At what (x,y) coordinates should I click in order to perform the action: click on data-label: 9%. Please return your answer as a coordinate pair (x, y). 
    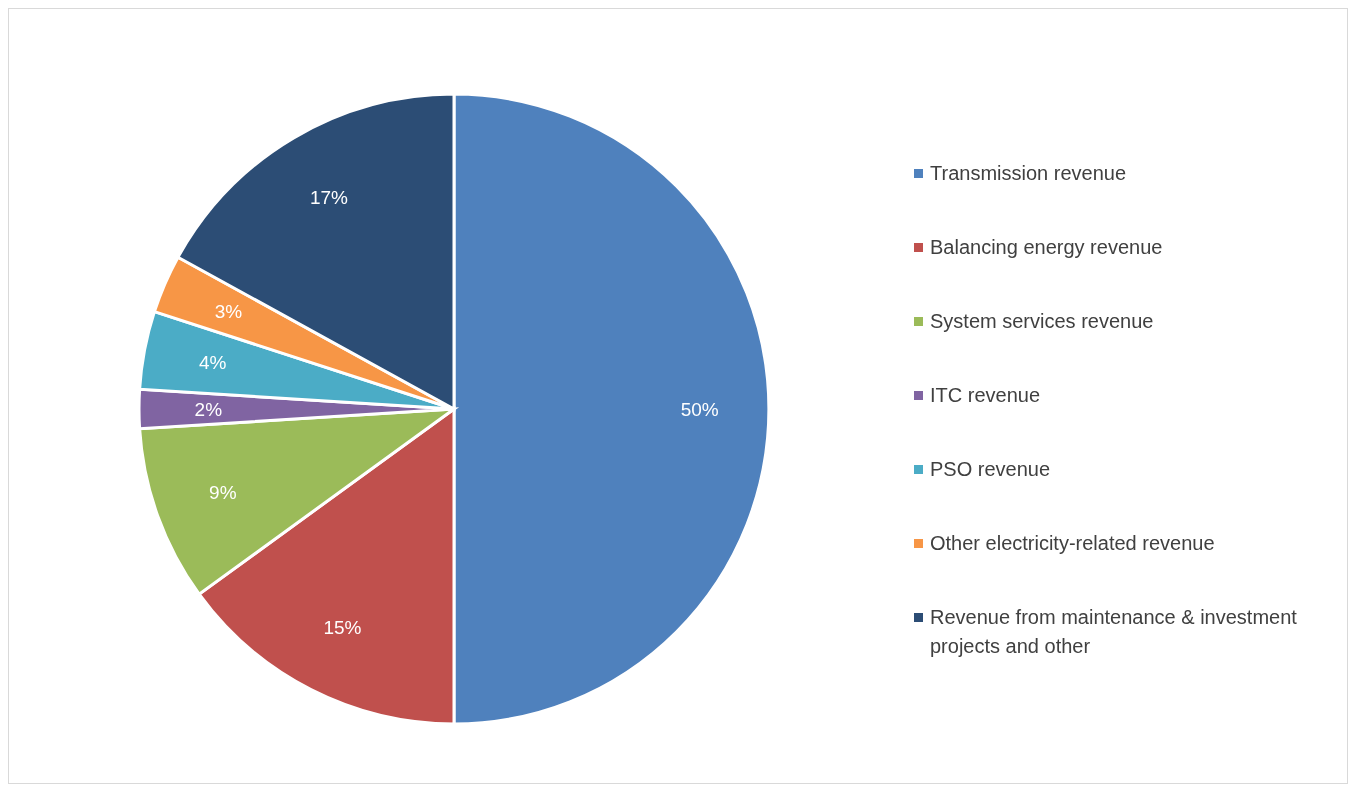
    Looking at the image, I should click on (223, 492).